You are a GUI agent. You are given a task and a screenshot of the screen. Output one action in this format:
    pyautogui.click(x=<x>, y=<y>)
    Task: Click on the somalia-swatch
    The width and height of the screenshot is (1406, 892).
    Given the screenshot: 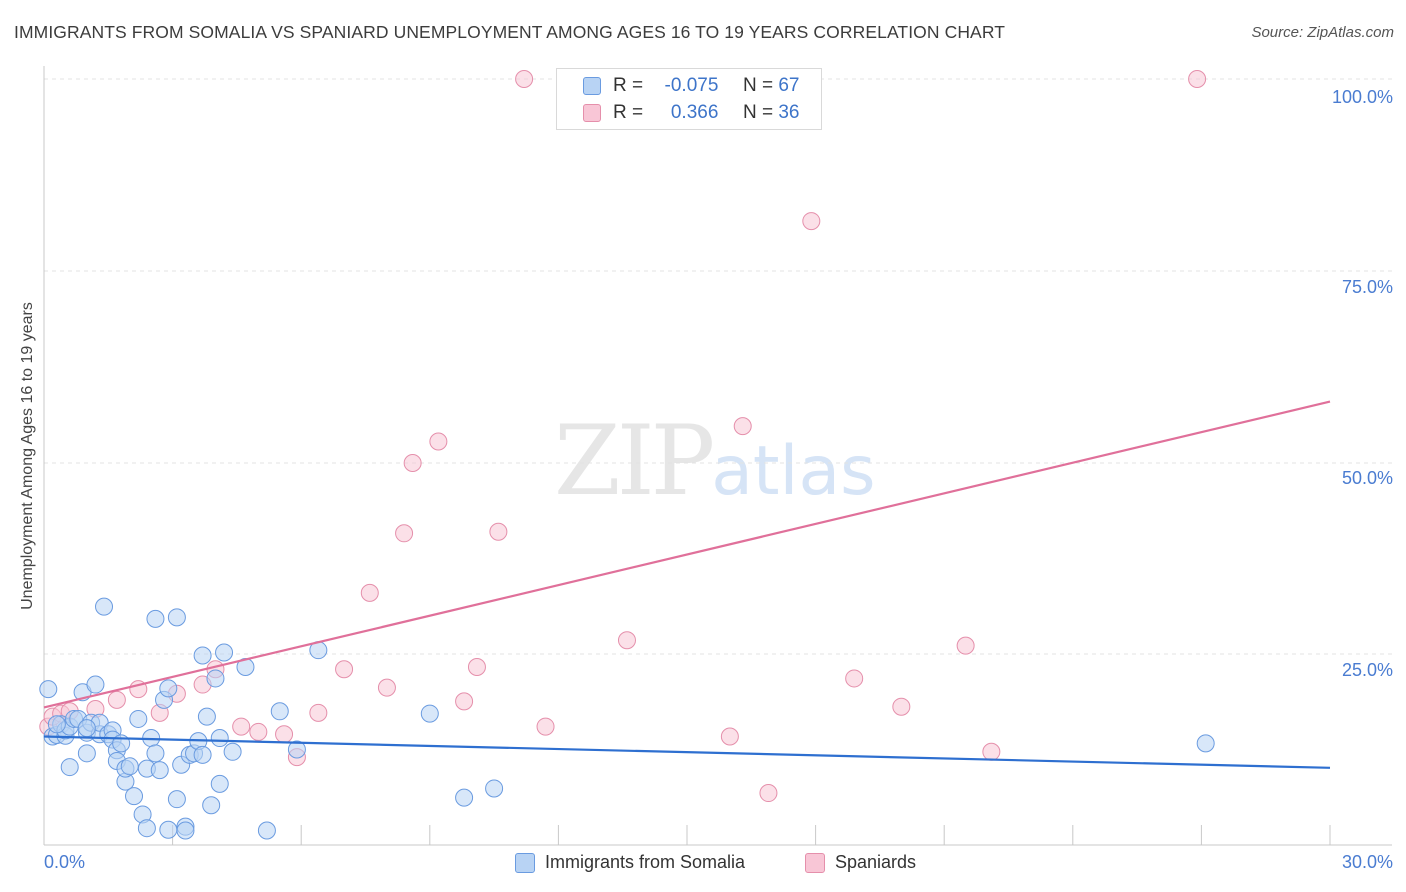 What is the action you would take?
    pyautogui.click(x=592, y=86)
    